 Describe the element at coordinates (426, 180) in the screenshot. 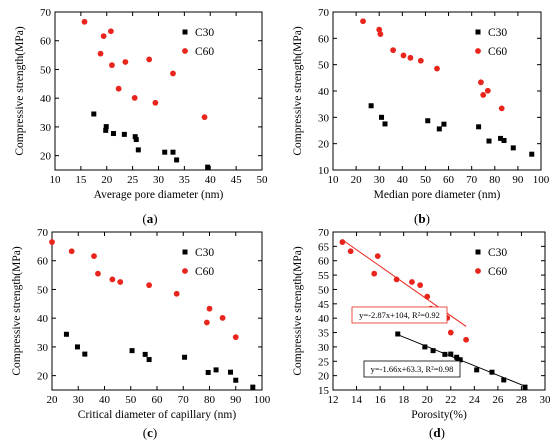

I see `x-tick-label: 50` at that location.